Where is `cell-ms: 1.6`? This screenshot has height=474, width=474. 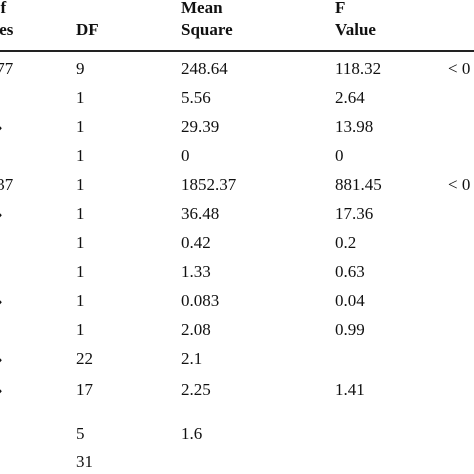 cell-ms: 1.6 is located at coordinates (192, 433).